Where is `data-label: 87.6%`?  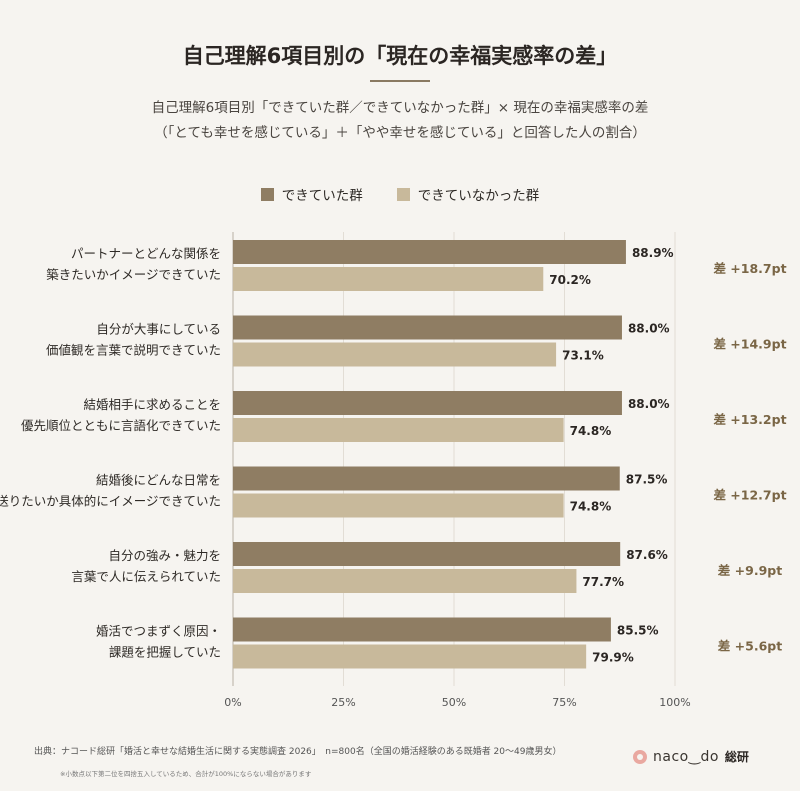
data-label: 87.6% is located at coordinates (647, 555).